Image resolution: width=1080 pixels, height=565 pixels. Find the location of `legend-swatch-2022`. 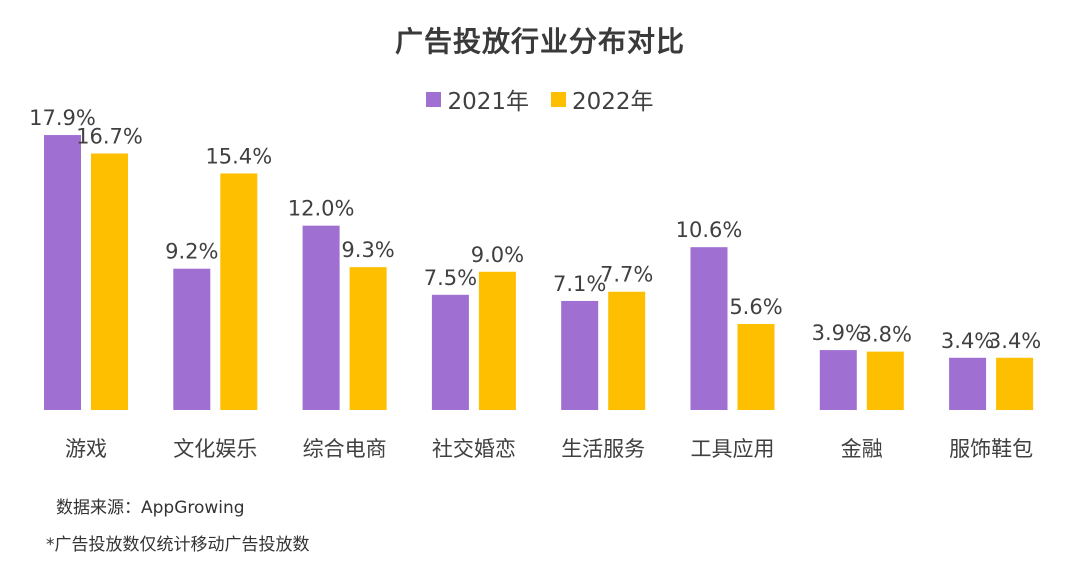

legend-swatch-2022 is located at coordinates (558, 99).